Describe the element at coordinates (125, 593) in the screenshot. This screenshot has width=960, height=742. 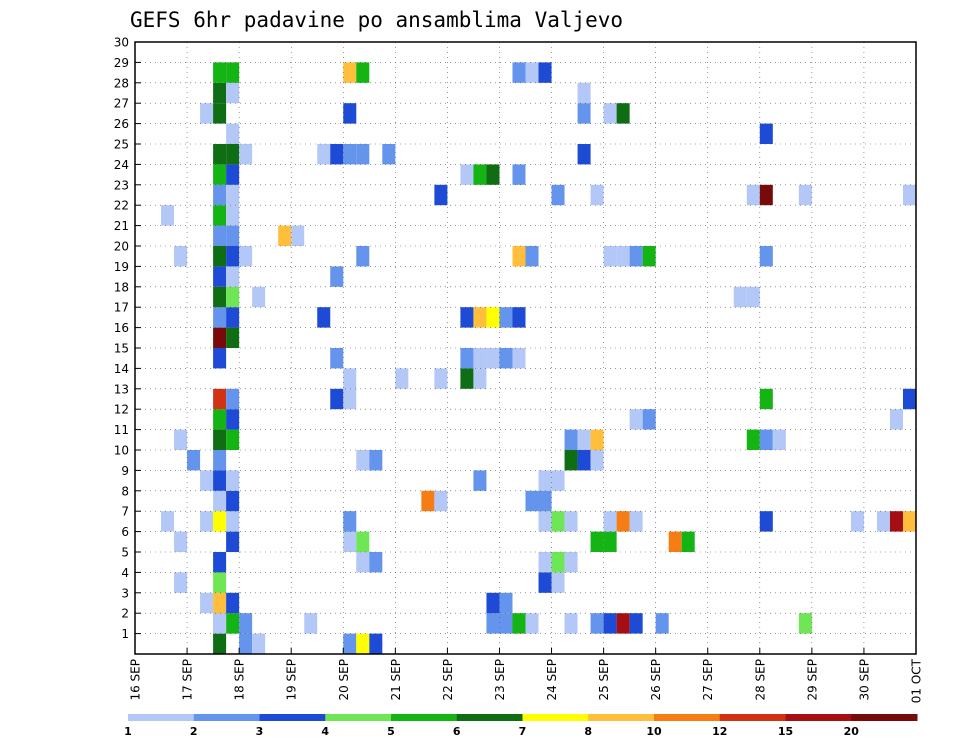
I see `y-tick-label: 3` at that location.